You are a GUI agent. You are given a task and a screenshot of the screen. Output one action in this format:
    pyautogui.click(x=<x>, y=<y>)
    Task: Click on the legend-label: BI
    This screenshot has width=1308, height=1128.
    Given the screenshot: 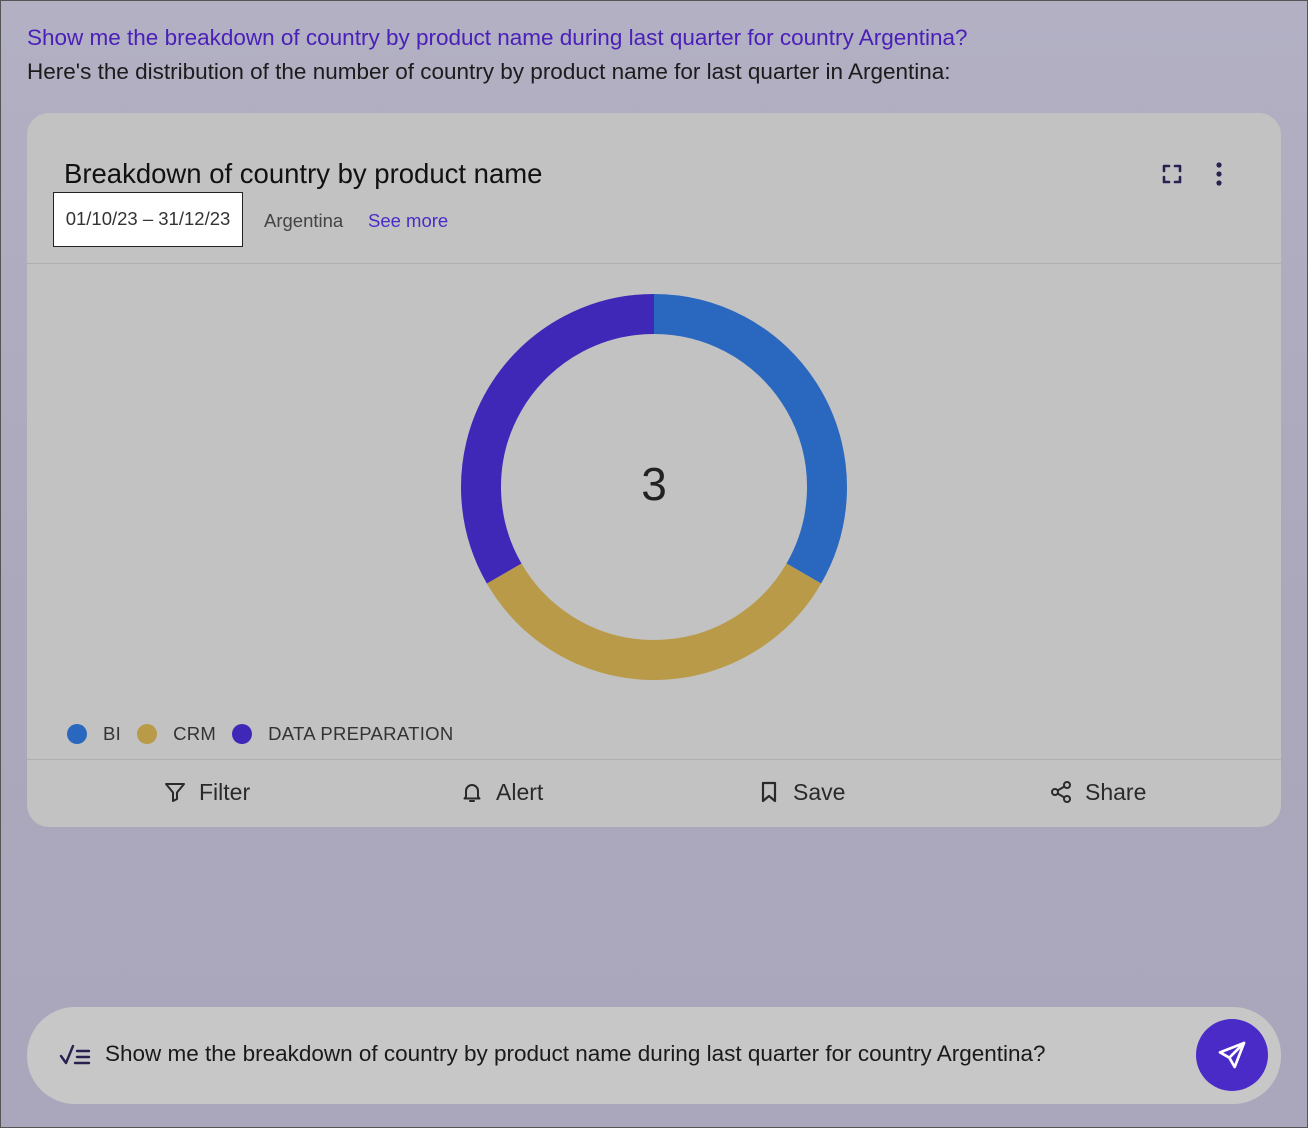 What is the action you would take?
    pyautogui.click(x=112, y=733)
    